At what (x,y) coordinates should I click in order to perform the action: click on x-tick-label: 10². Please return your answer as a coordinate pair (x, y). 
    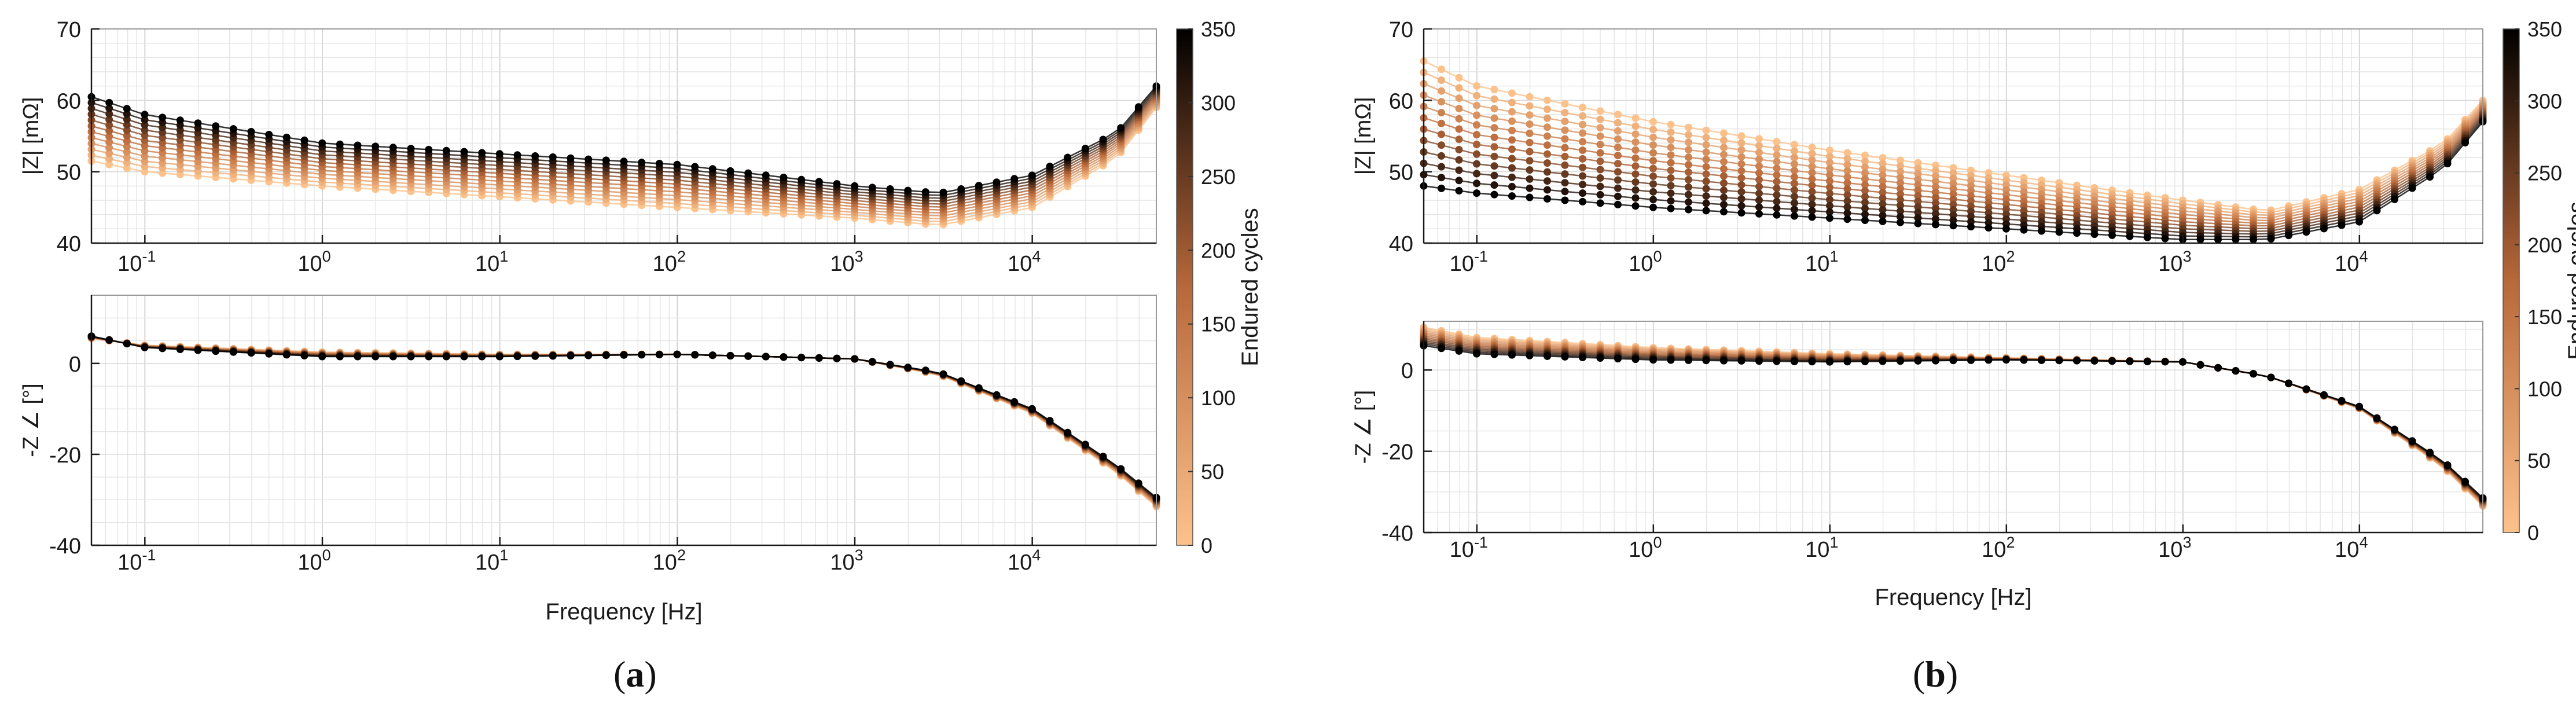
    Looking at the image, I should click on (1998, 262).